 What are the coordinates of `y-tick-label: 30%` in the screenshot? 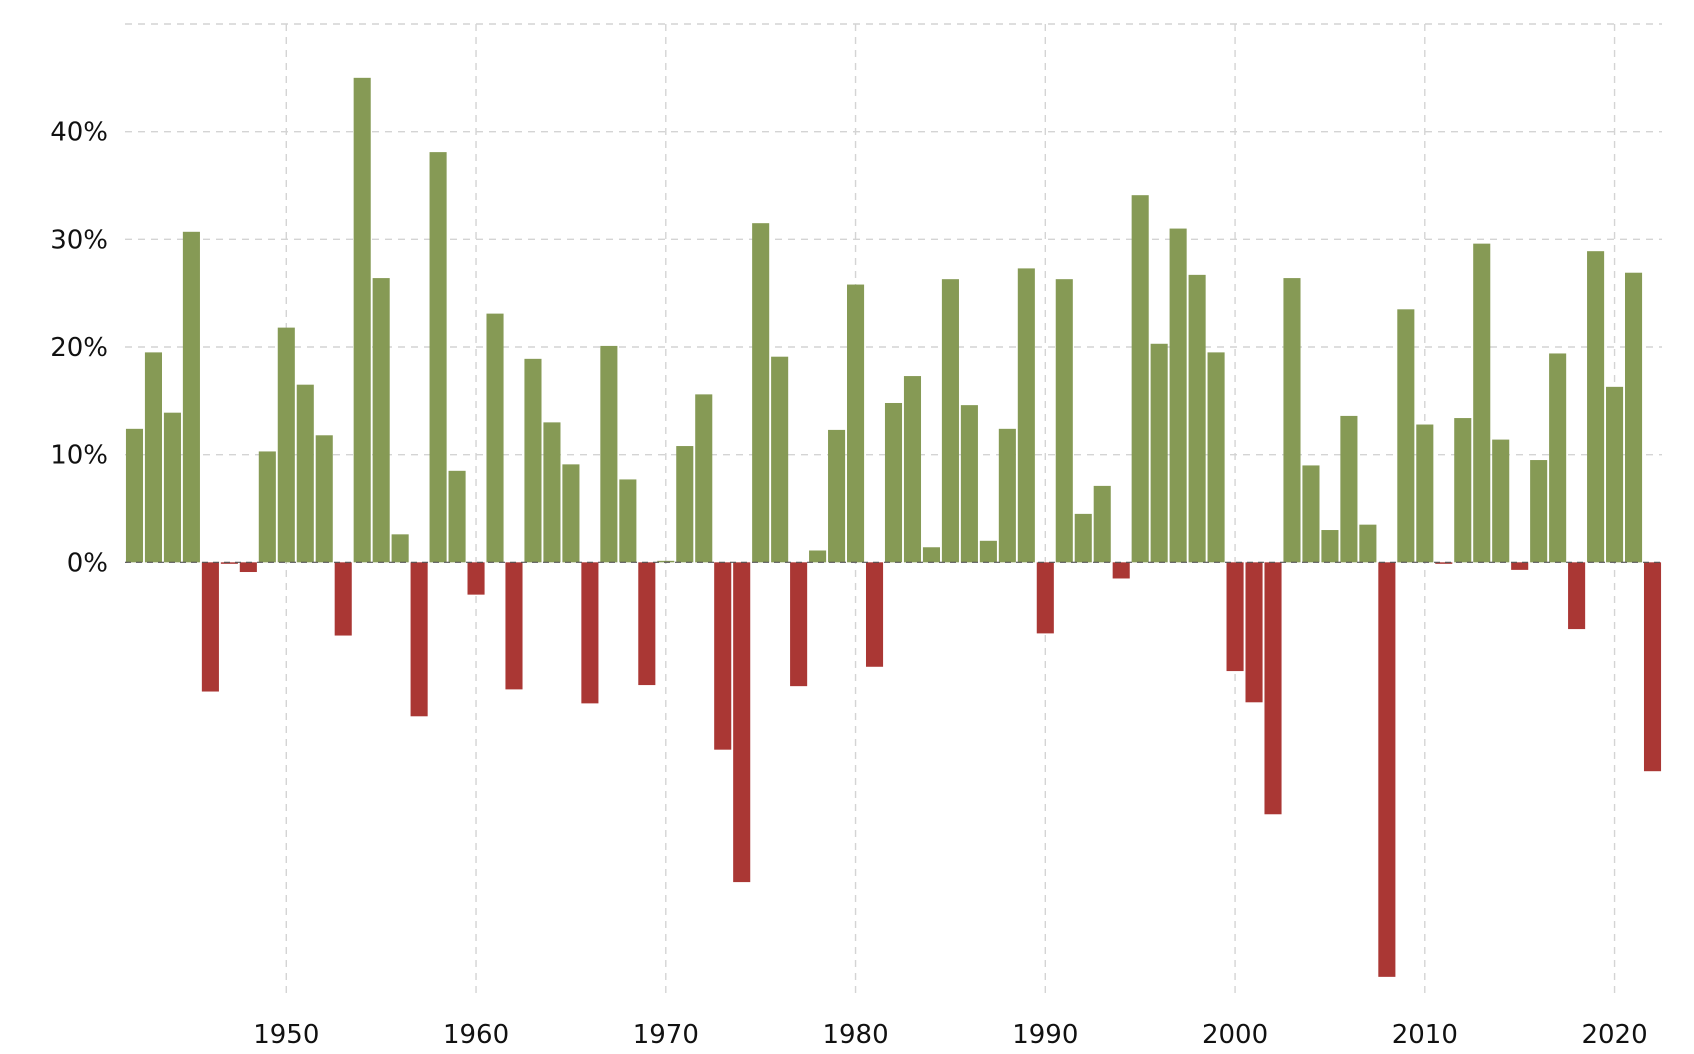 It's located at (79, 240).